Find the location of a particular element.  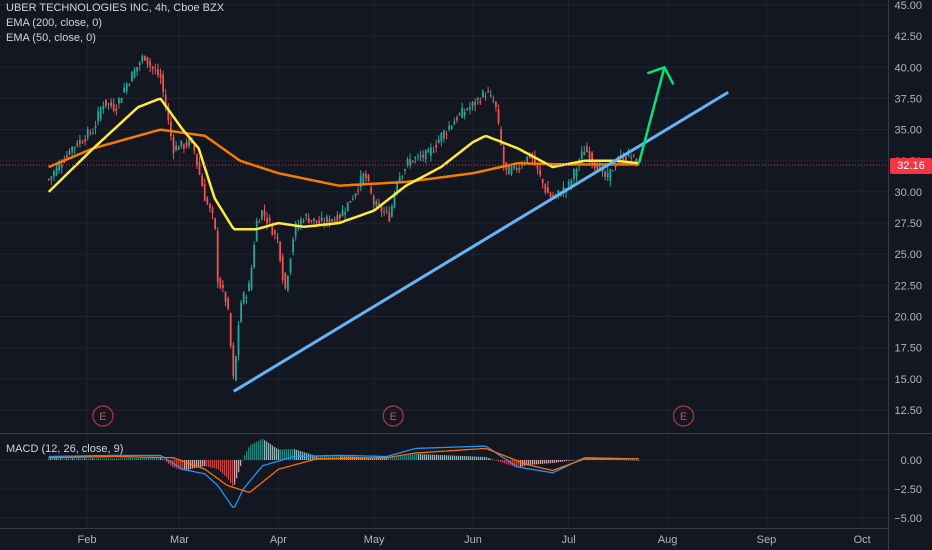

price-axis-label: 12.50 is located at coordinates (908, 411).